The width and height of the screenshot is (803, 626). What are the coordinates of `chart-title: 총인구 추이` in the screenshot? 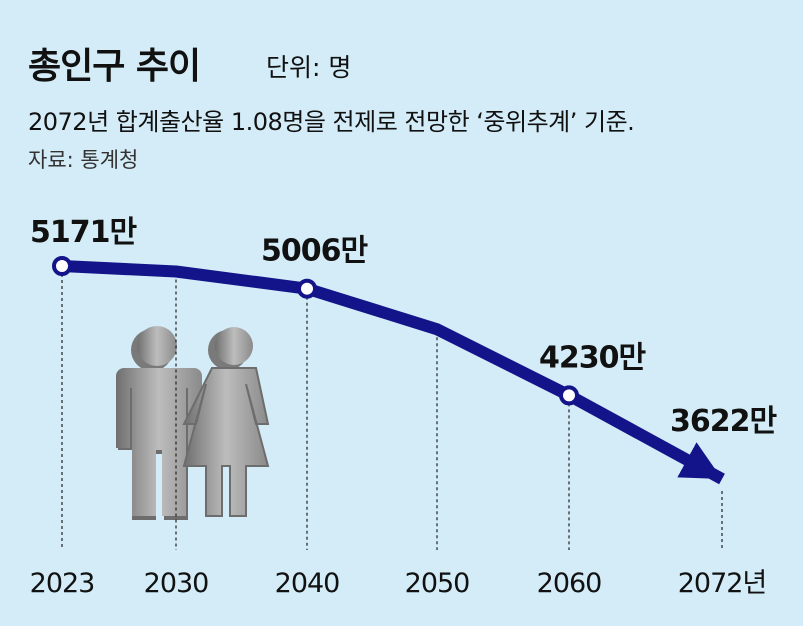 It's located at (114, 66).